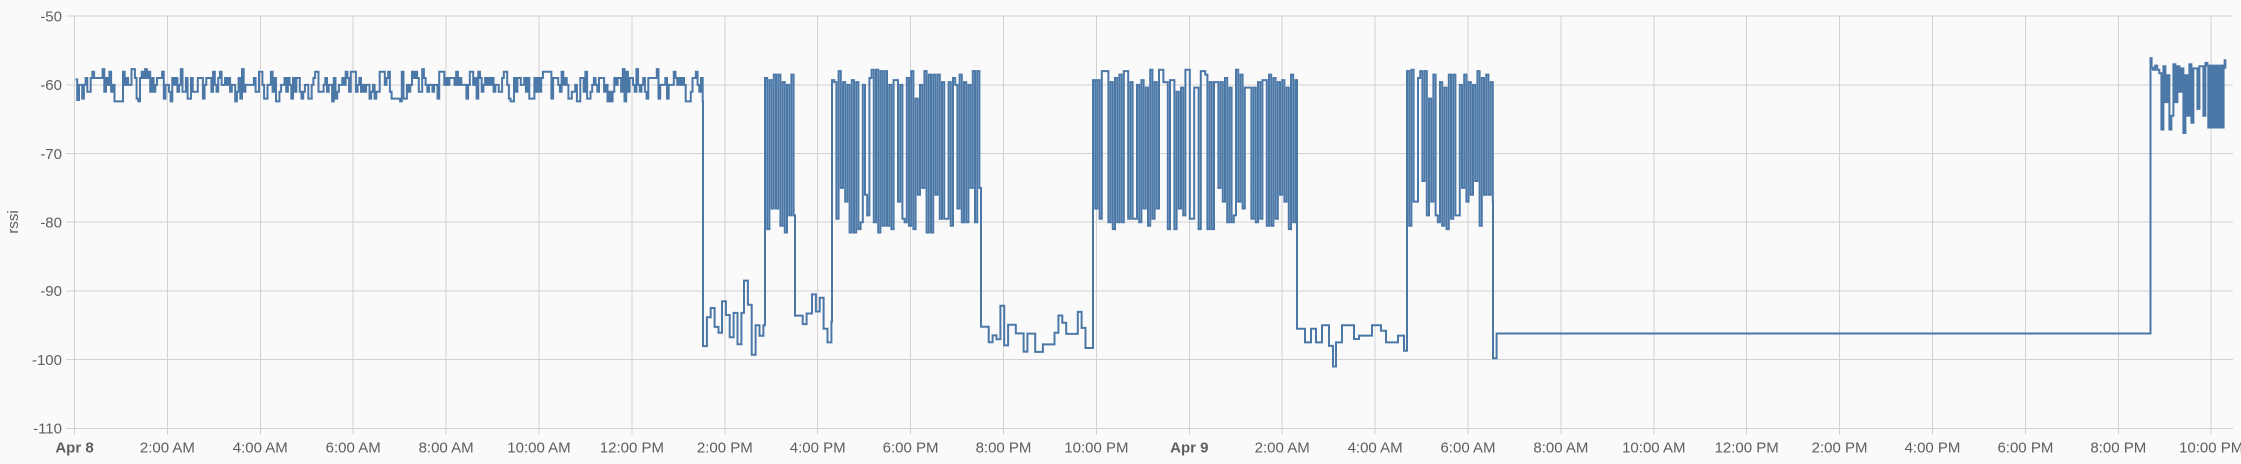 This screenshot has height=464, width=2241. Describe the element at coordinates (13, 221) in the screenshot. I see `svg-text: rssi` at that location.